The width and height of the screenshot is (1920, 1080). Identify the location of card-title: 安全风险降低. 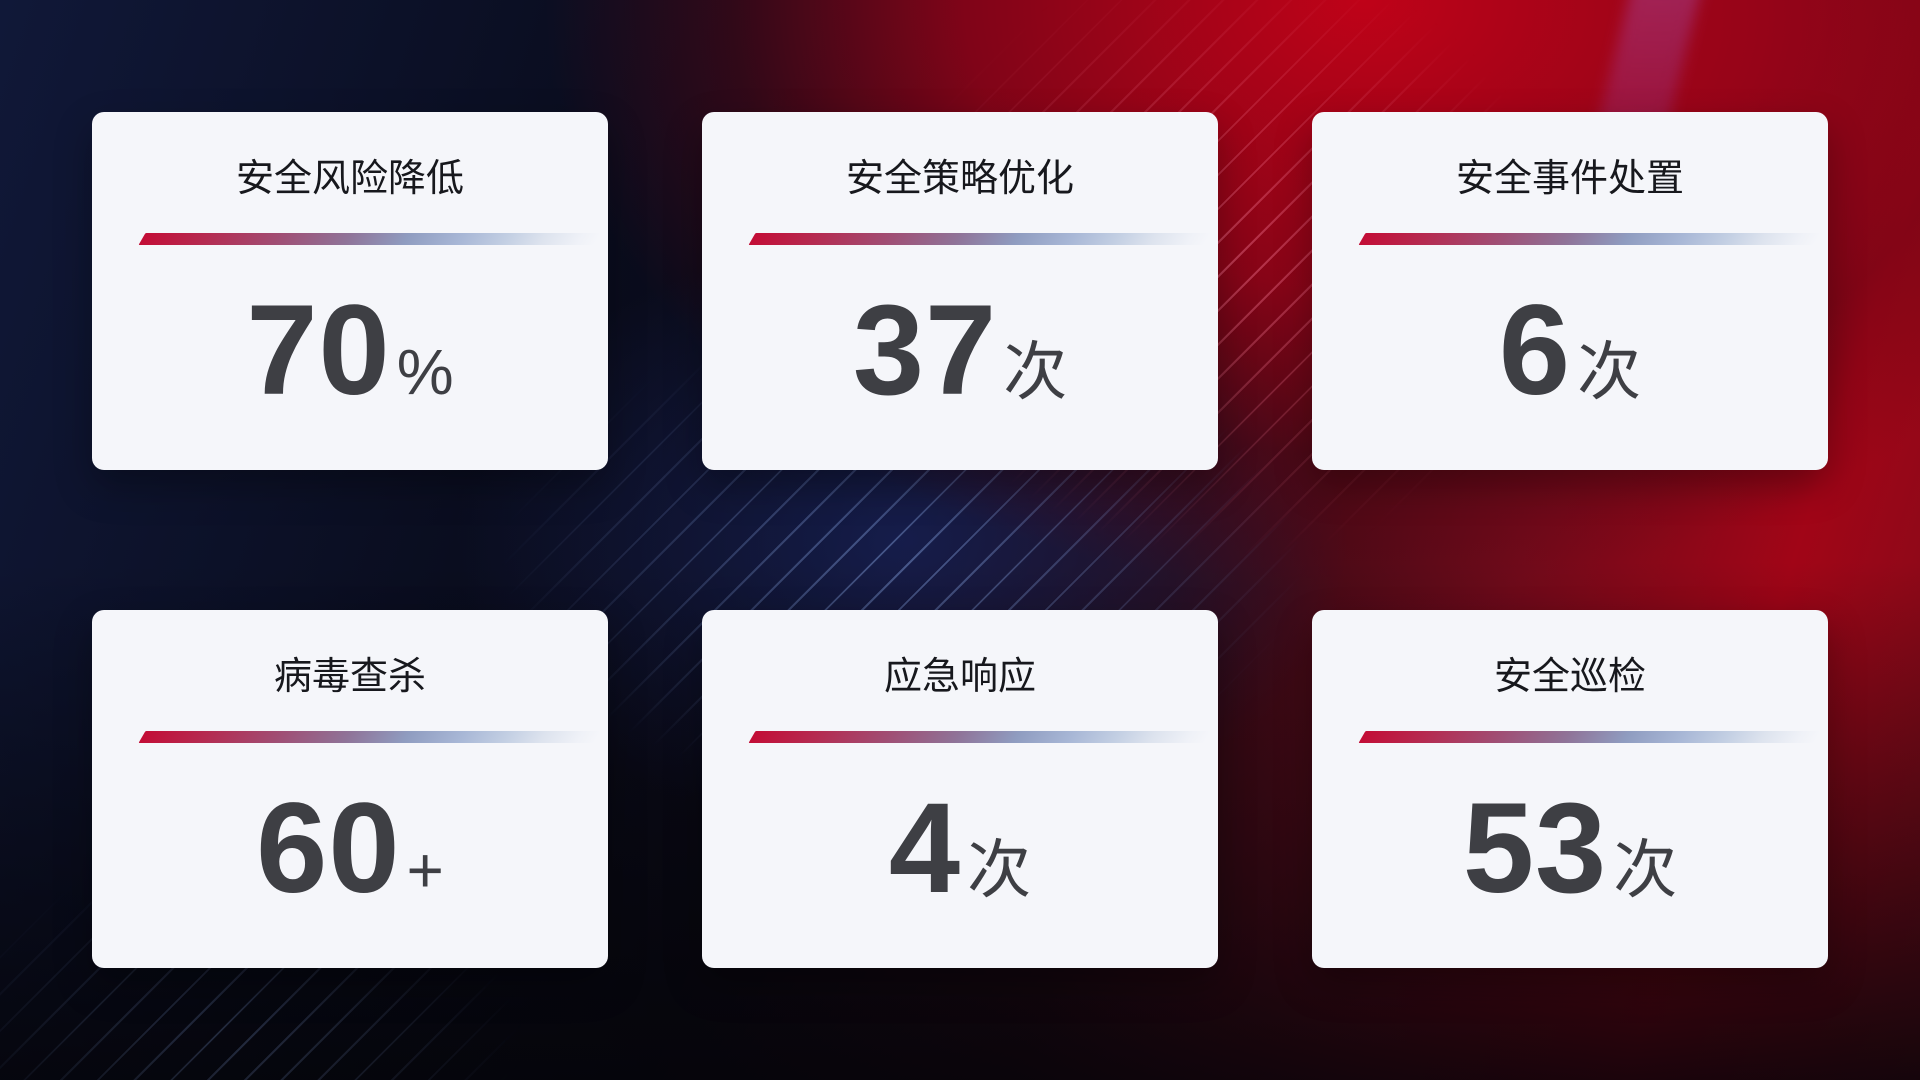
(349, 179).